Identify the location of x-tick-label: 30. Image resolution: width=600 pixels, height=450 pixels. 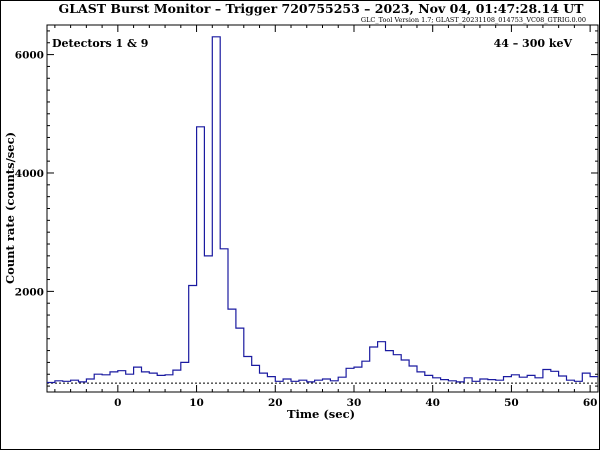
(354, 403).